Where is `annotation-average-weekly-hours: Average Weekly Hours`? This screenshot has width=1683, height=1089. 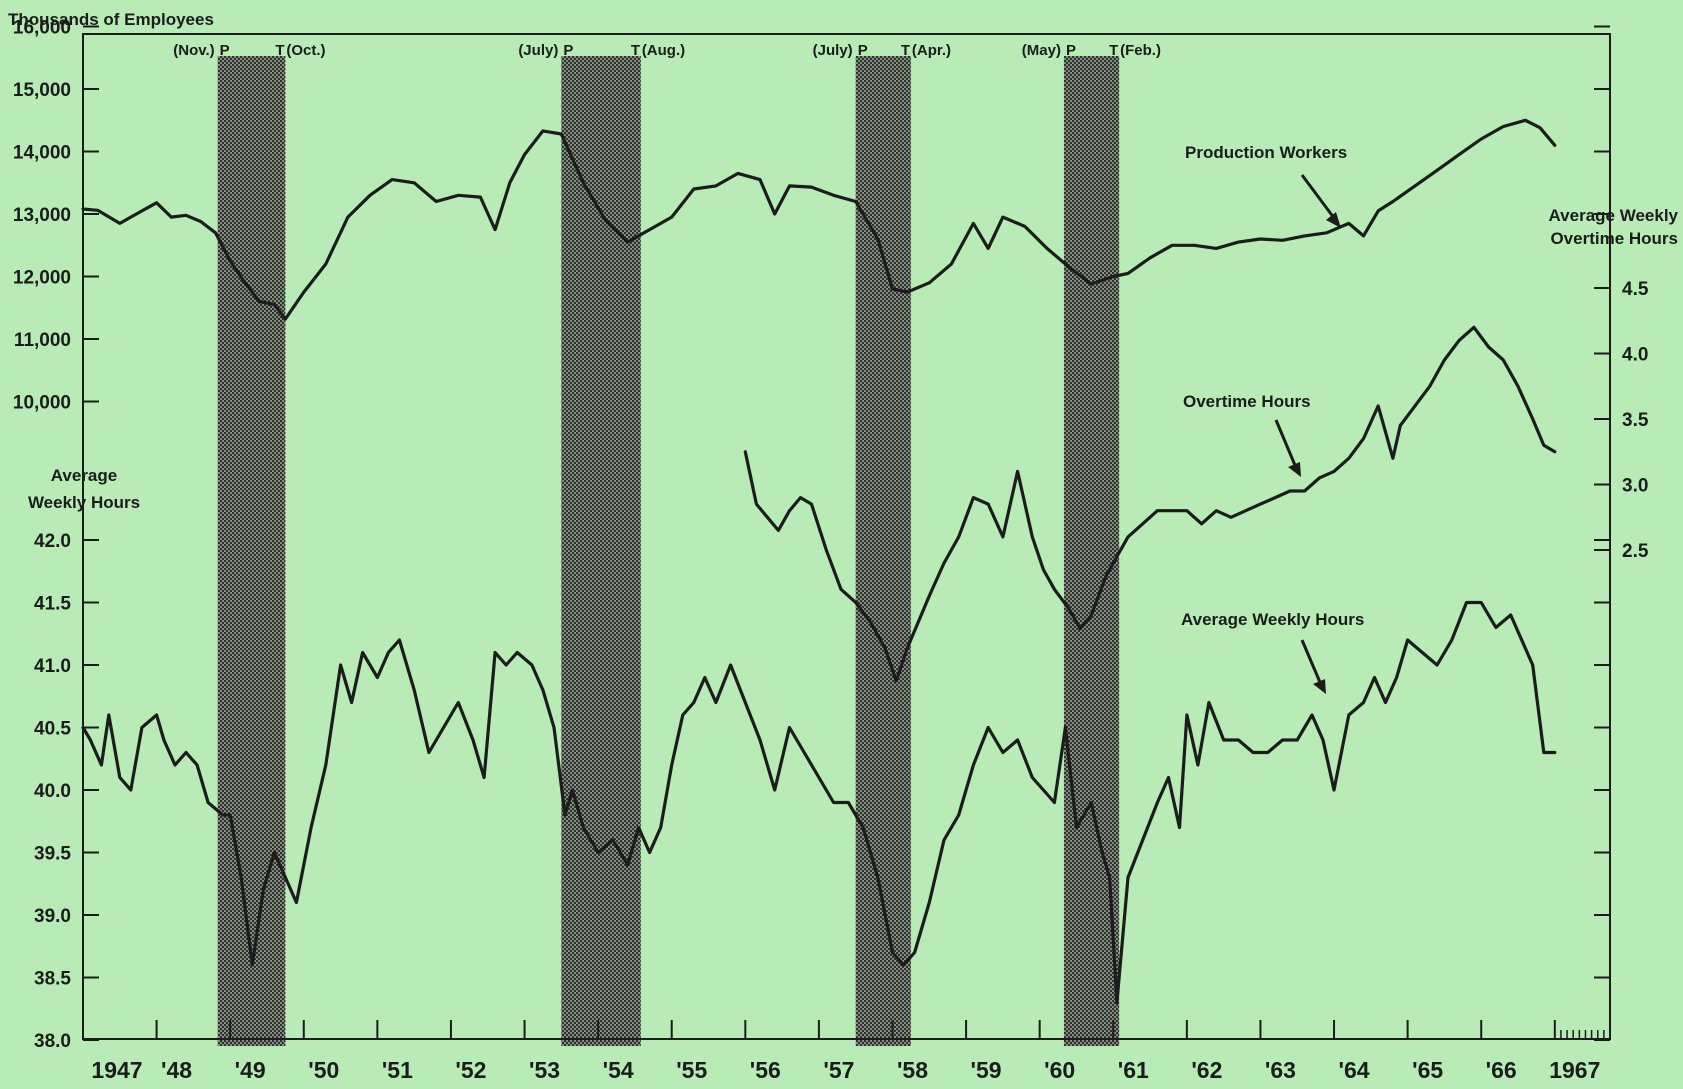 annotation-average-weekly-hours: Average Weekly Hours is located at coordinates (1272, 619).